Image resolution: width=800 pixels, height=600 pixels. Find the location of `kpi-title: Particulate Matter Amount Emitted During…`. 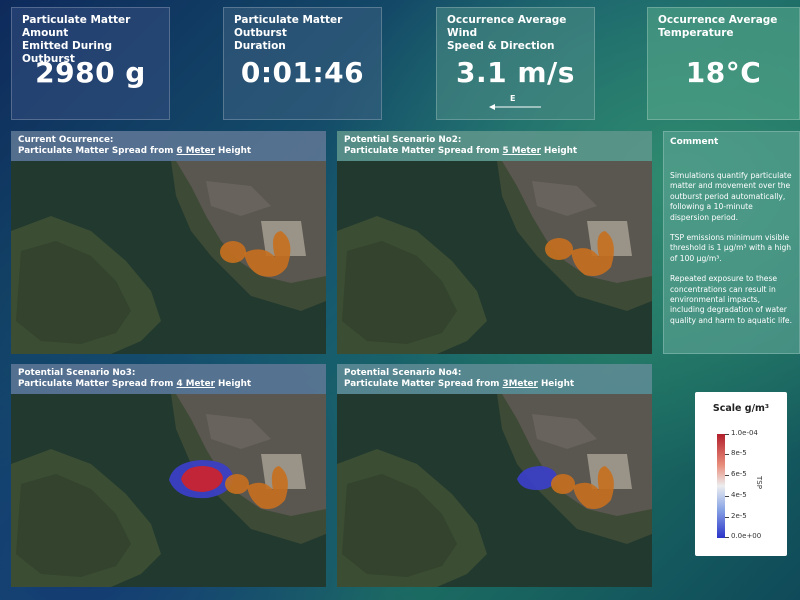

kpi-title: Particulate Matter Amount Emitted During… is located at coordinates (76, 39).